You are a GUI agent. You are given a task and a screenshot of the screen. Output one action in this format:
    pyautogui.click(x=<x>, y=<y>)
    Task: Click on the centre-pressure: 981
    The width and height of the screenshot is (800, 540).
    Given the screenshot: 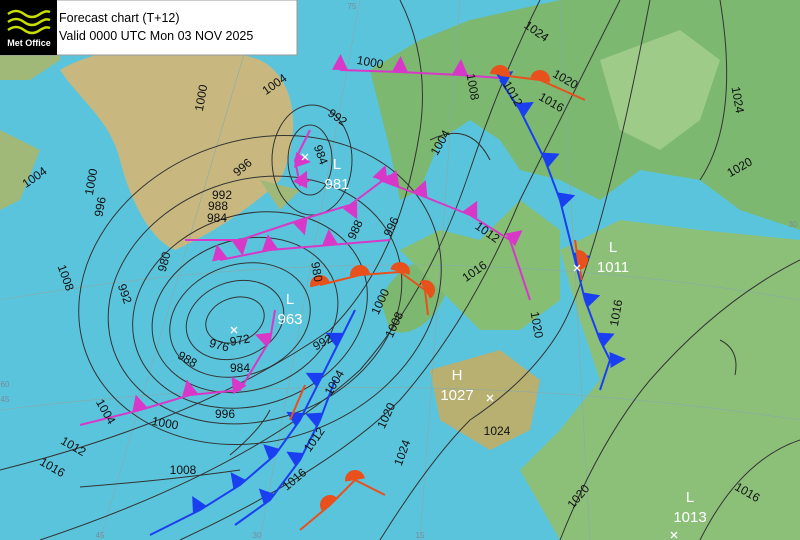 What is the action you would take?
    pyautogui.click(x=336, y=184)
    